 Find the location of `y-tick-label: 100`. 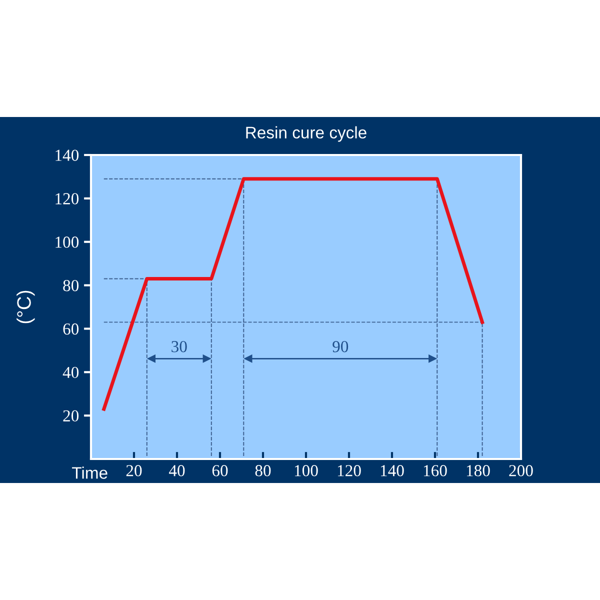

y-tick-label: 100 is located at coordinates (67, 242).